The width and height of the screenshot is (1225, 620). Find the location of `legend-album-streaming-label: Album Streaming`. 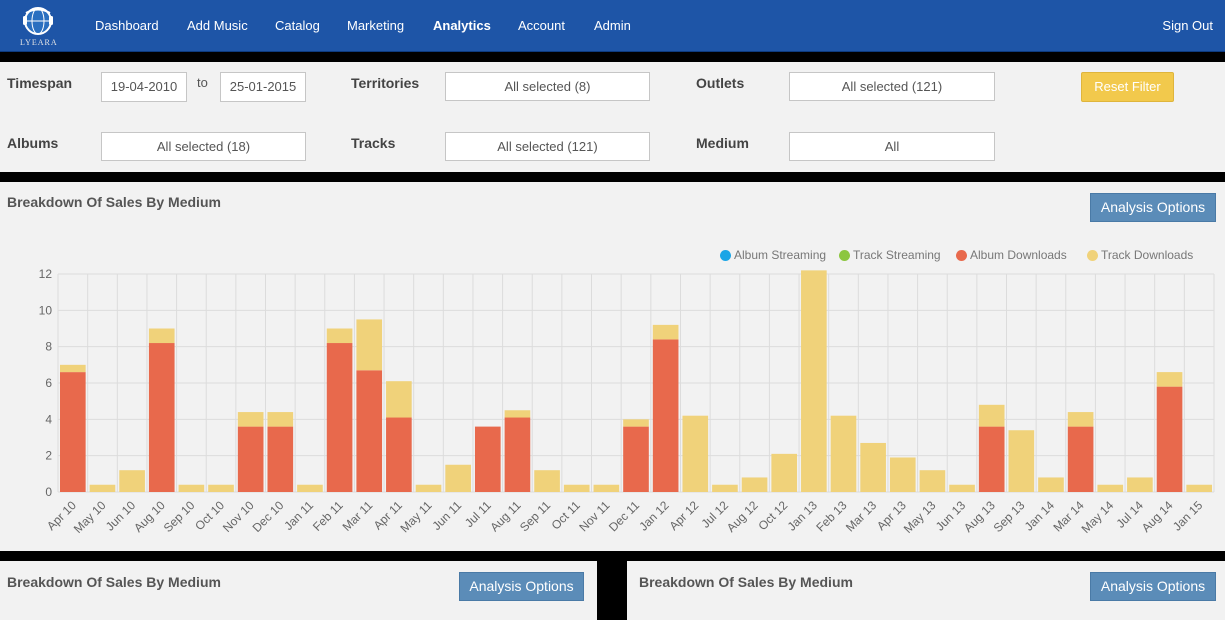

legend-album-streaming-label: Album Streaming is located at coordinates (780, 255).